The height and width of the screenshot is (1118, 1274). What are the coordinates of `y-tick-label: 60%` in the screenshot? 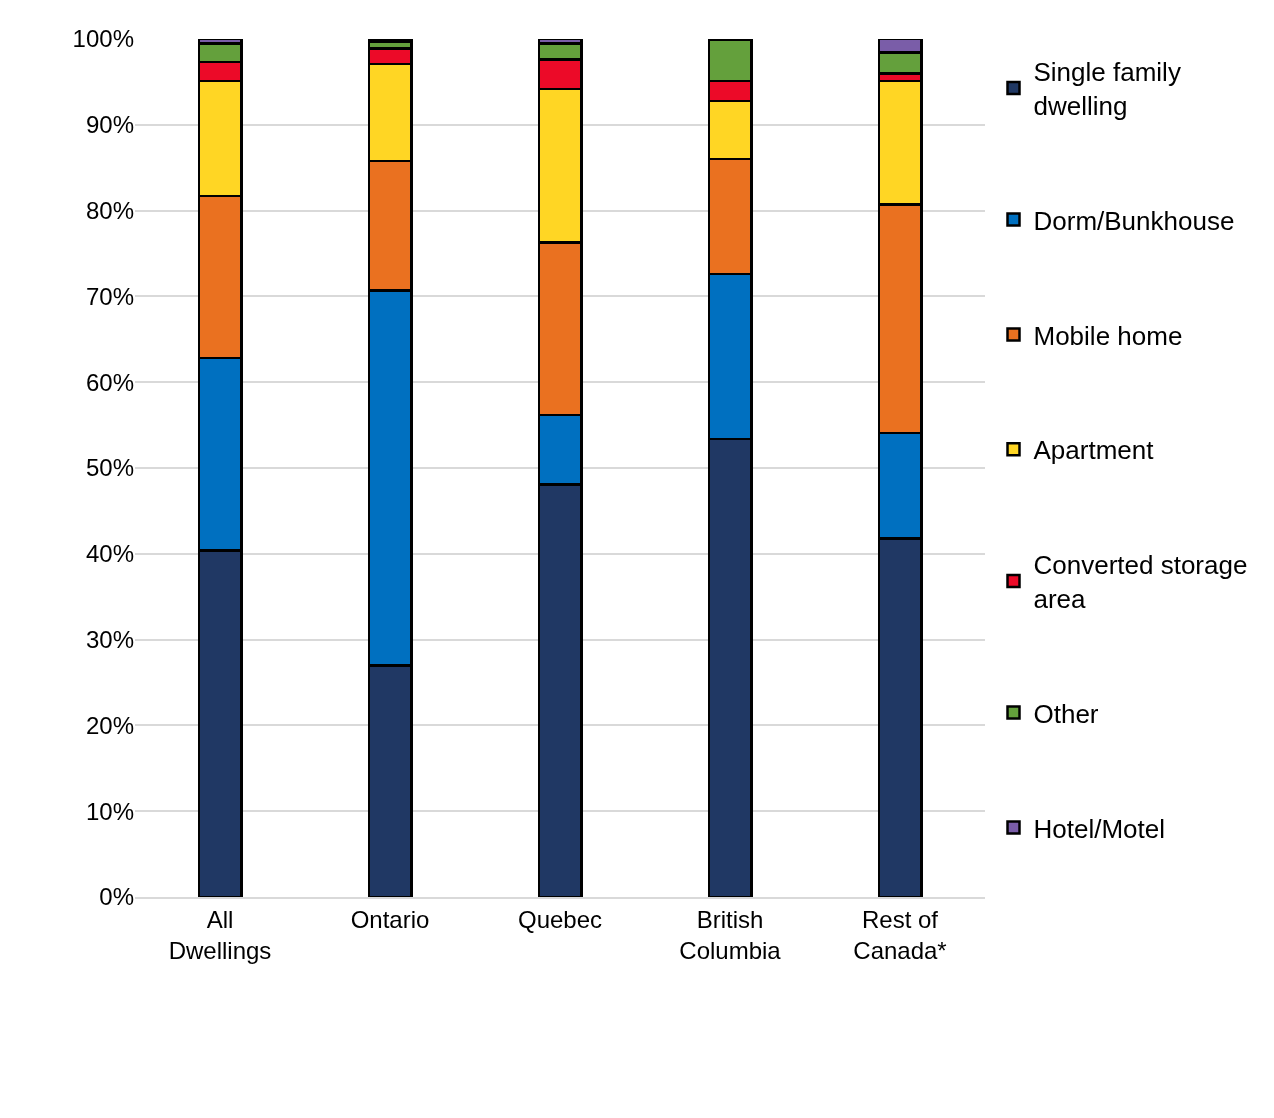 It's located at (109, 382).